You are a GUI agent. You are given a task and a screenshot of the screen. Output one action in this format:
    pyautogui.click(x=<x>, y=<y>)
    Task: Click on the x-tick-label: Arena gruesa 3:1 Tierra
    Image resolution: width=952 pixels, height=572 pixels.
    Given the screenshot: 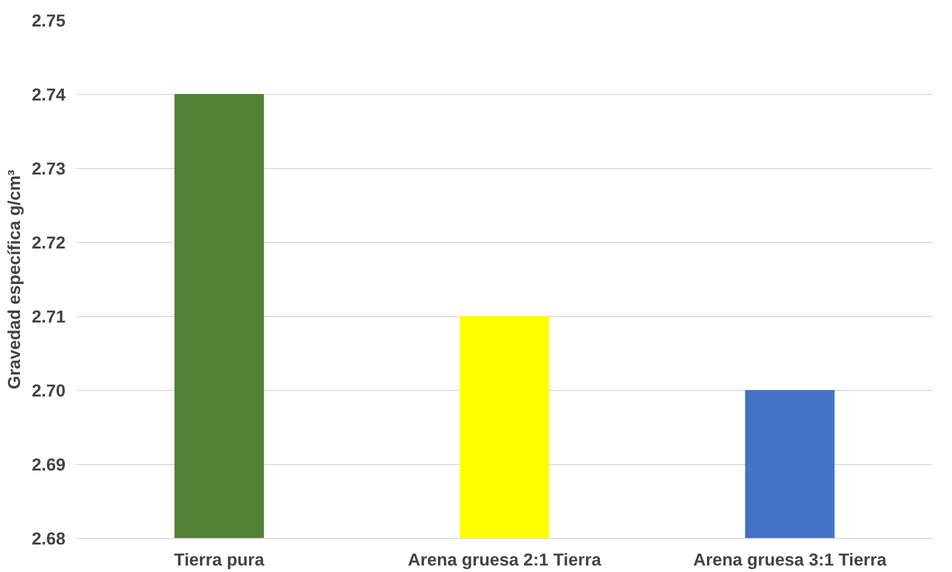 What is the action you would take?
    pyautogui.click(x=790, y=560)
    